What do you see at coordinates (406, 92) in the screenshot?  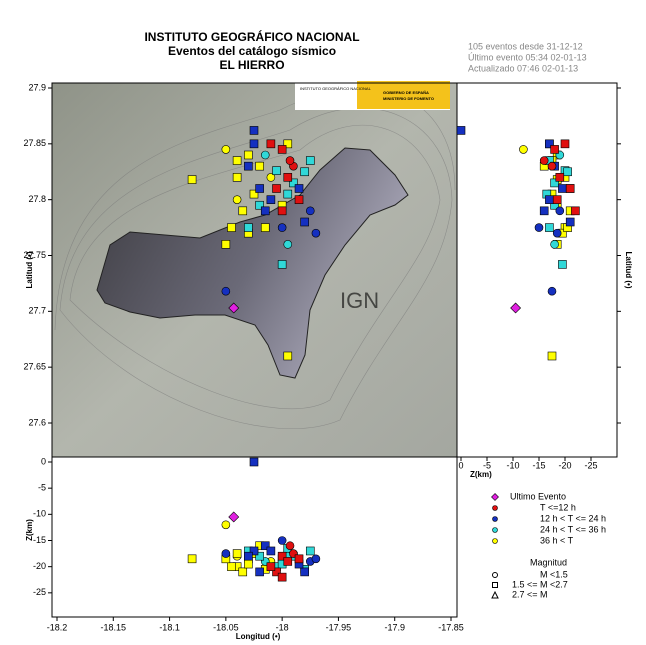 I see `logo-text: GOBIERNO DE ESPAÑA` at bounding box center [406, 92].